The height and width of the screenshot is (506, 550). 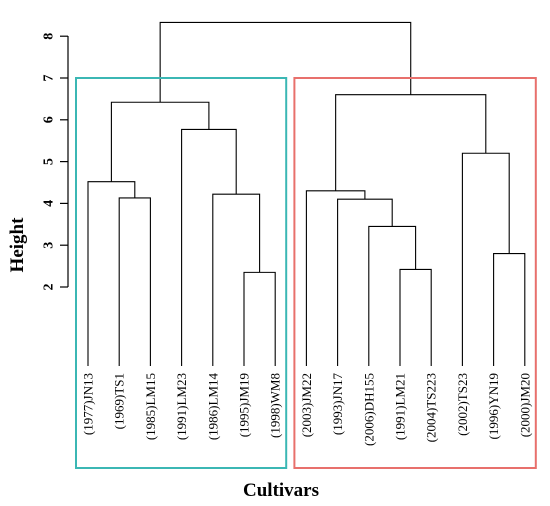 I want to click on leaf-label: (1991)LM21, so click(x=400, y=406).